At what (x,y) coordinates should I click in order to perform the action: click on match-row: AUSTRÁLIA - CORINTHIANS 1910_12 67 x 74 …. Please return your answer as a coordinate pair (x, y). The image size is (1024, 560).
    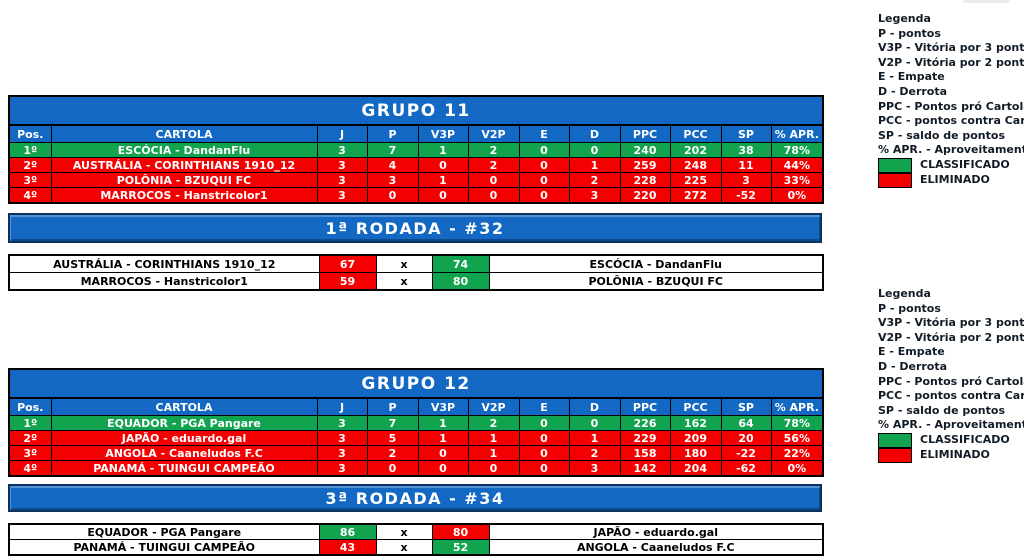
    Looking at the image, I should click on (416, 263).